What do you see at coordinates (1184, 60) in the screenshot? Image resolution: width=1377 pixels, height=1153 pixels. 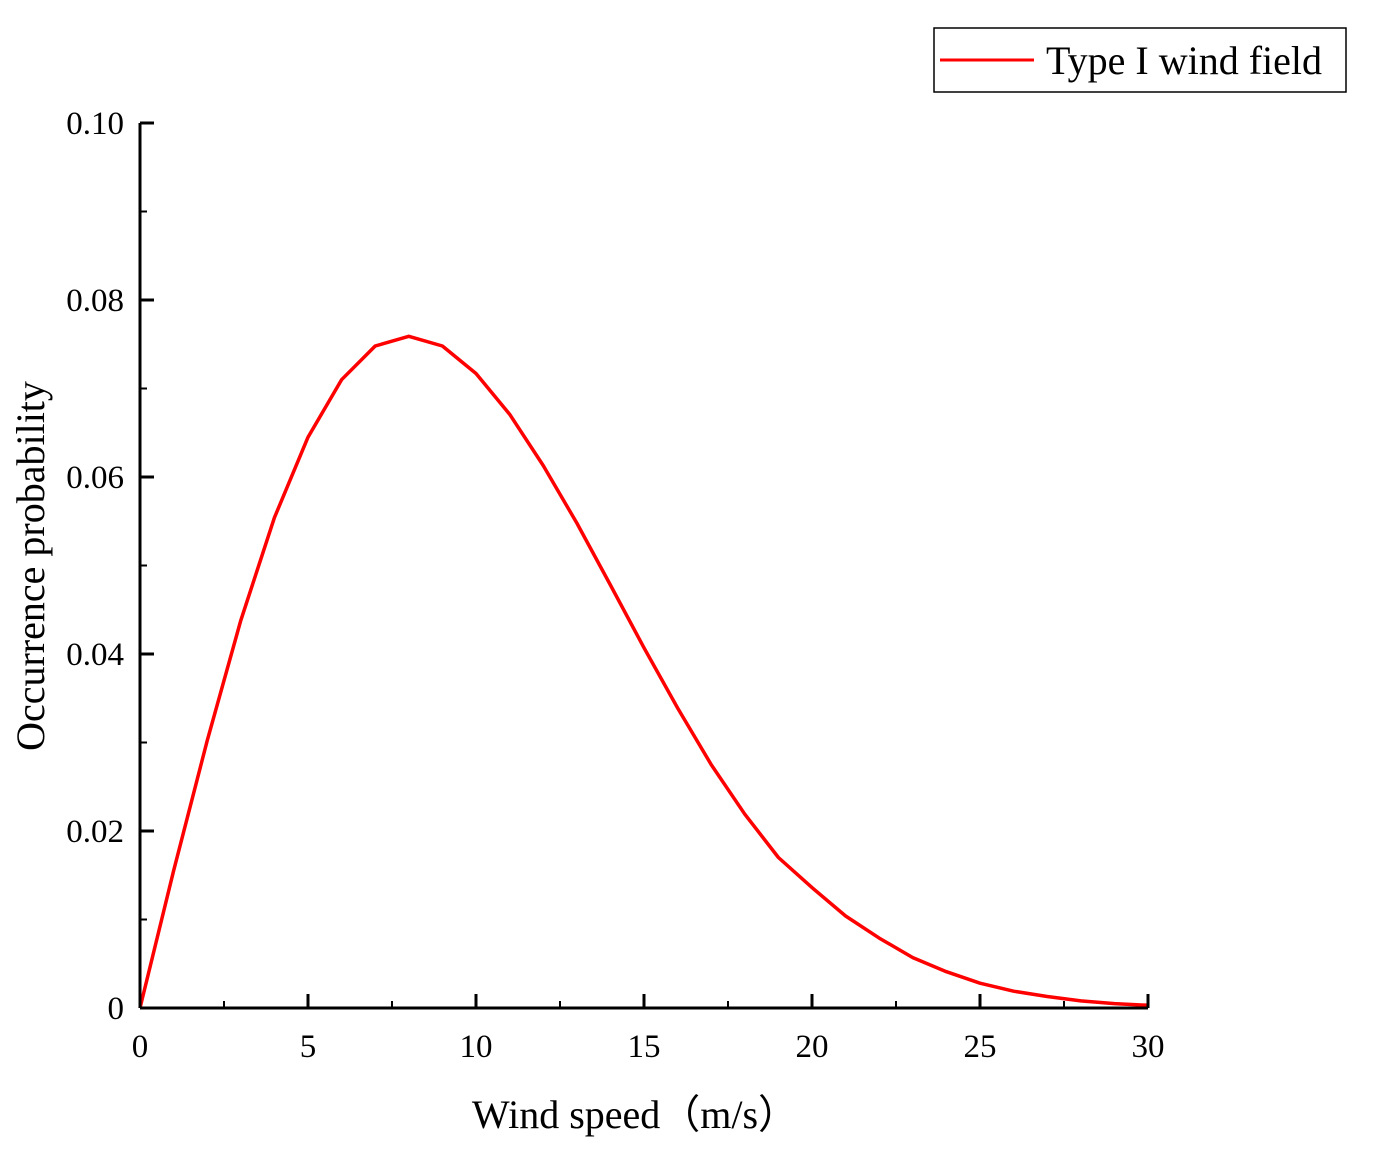 I see `legend-label: Type I wind field` at bounding box center [1184, 60].